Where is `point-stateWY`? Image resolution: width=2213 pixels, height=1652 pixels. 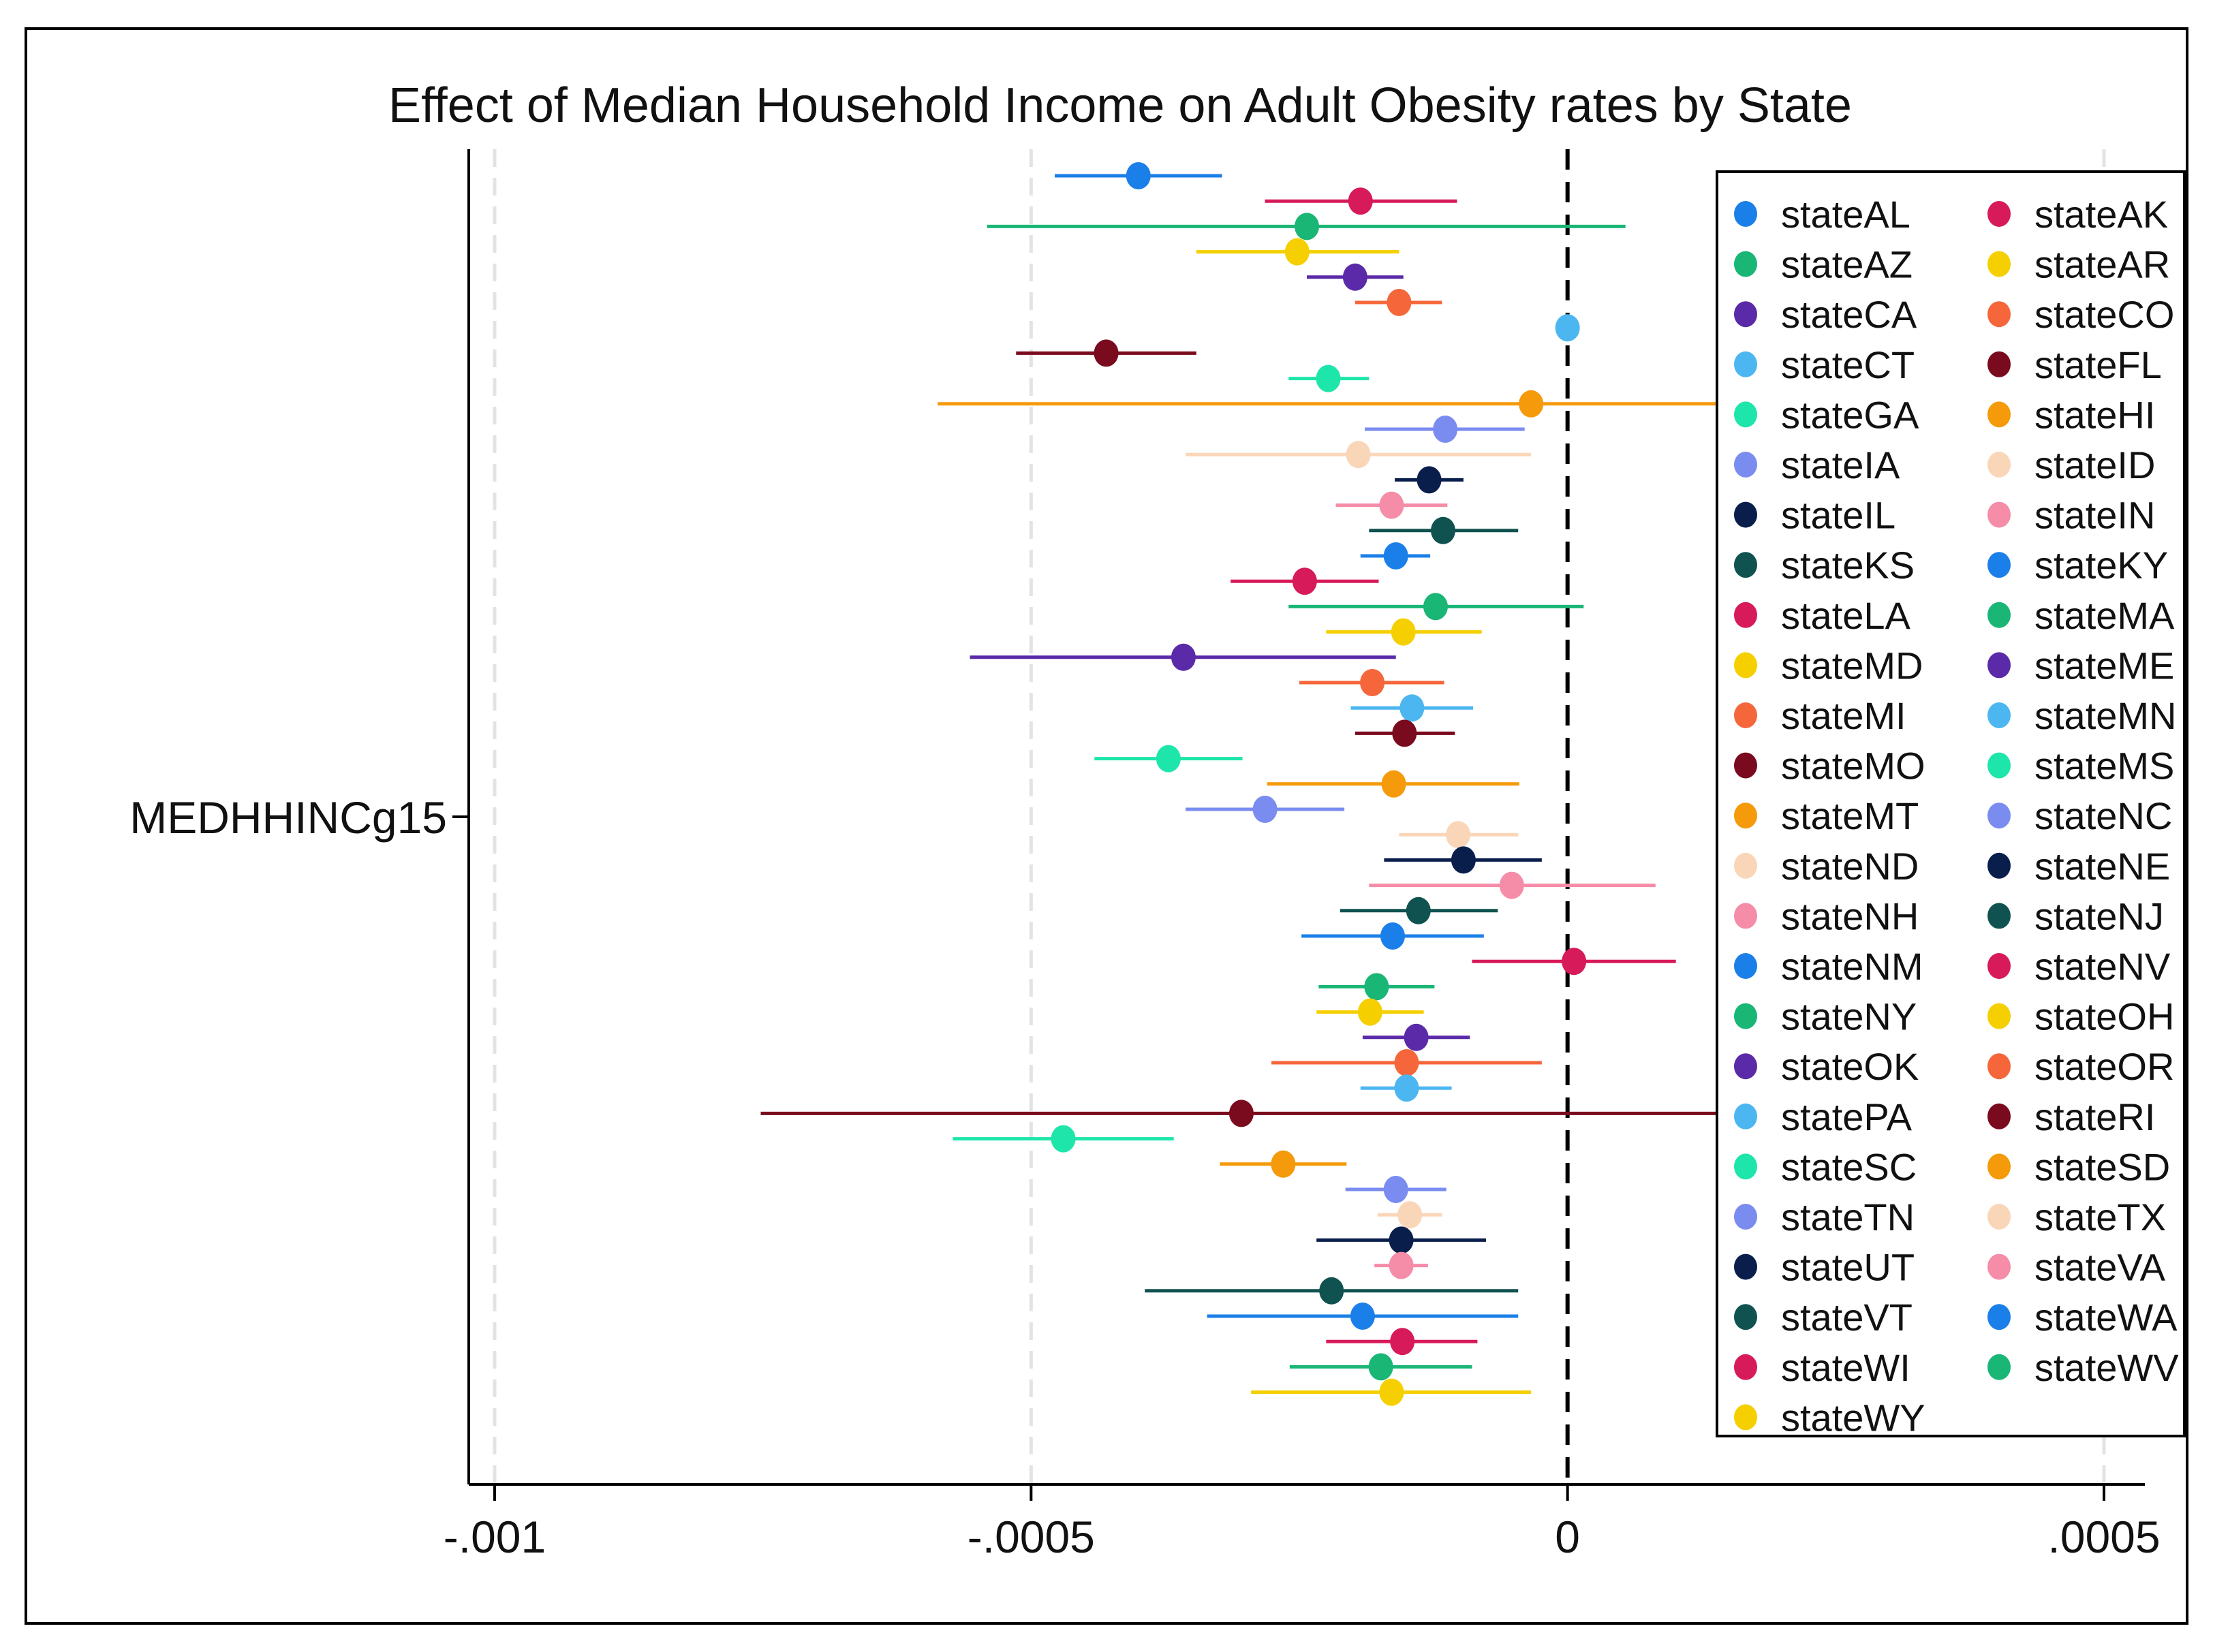
point-stateWY is located at coordinates (1391, 1392).